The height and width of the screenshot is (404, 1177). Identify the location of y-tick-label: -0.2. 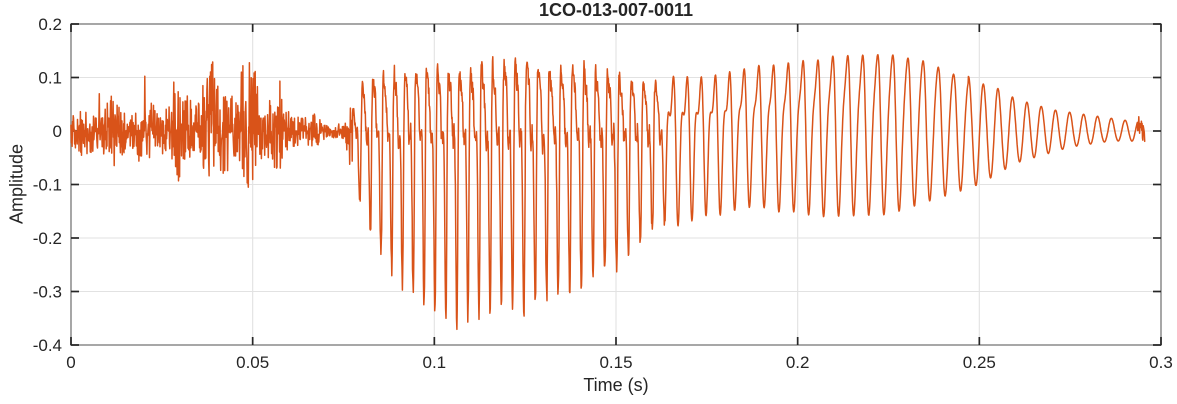
(47, 238).